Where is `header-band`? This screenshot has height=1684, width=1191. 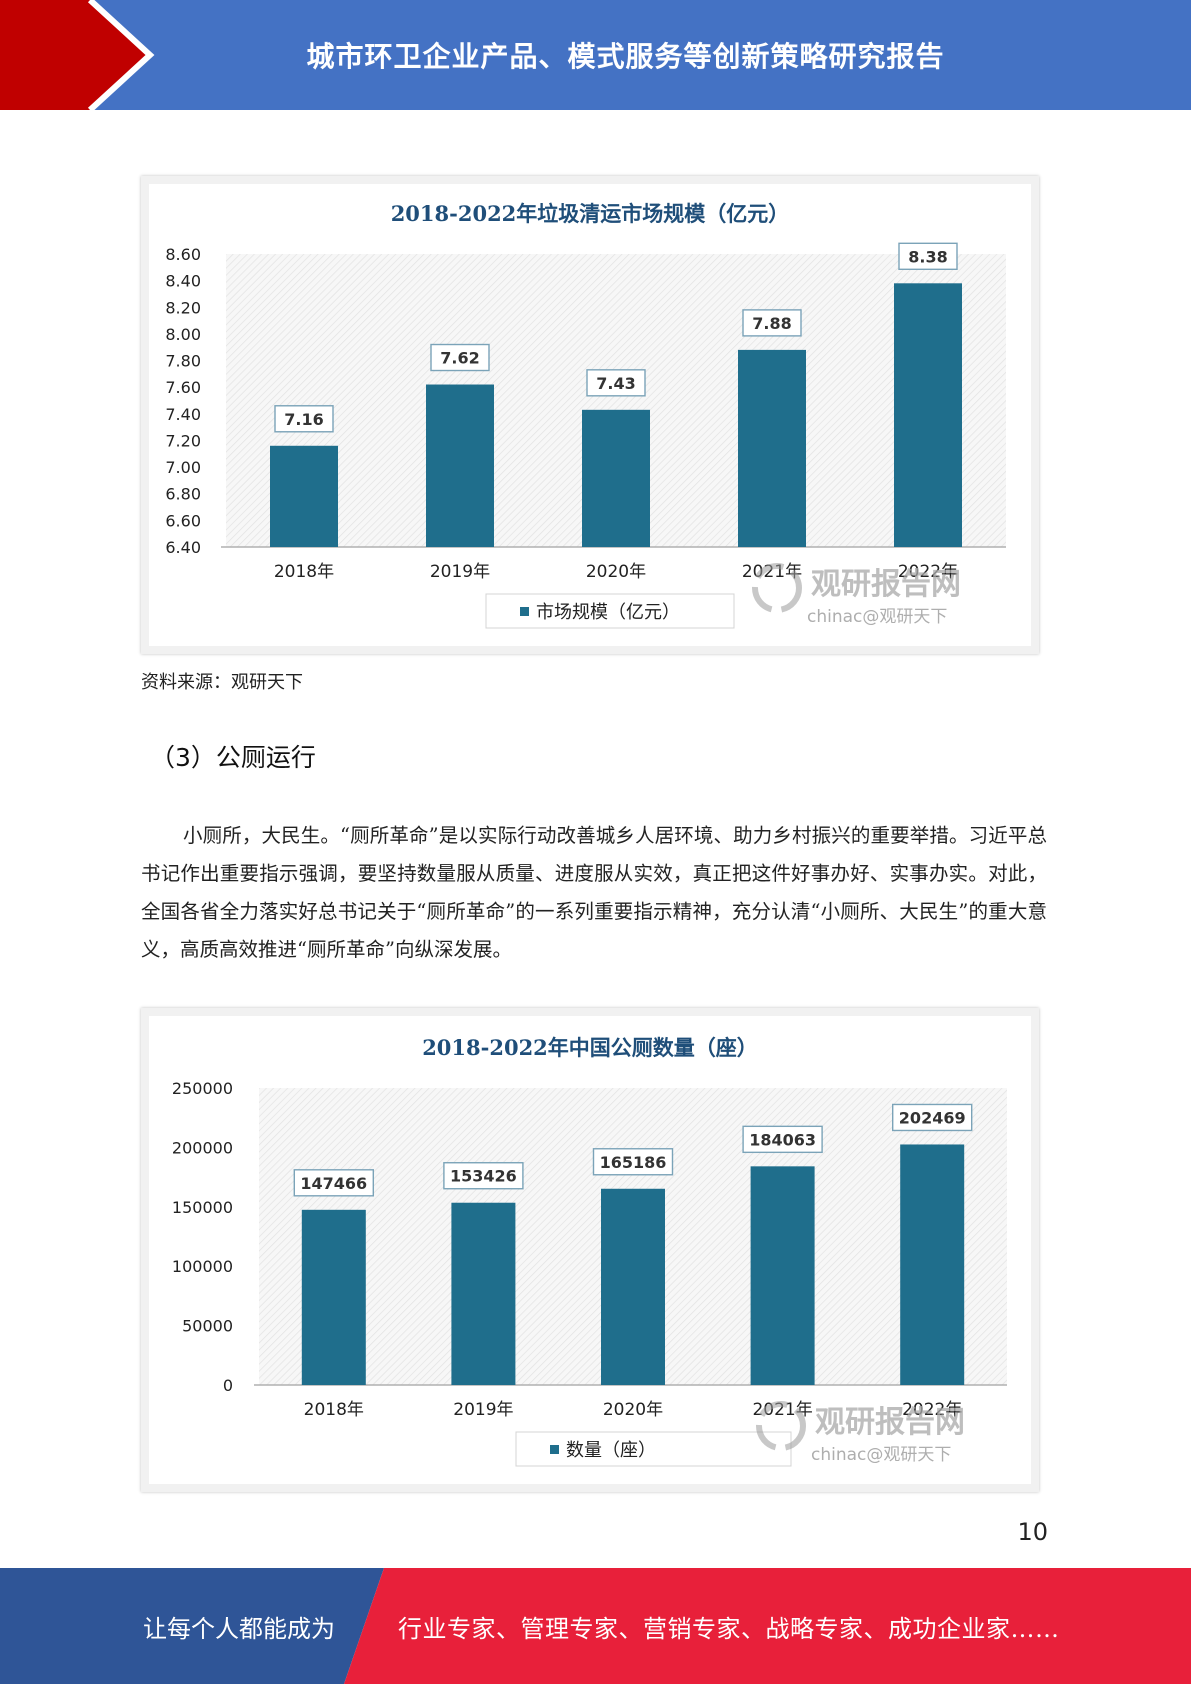
header-band is located at coordinates (595, 55).